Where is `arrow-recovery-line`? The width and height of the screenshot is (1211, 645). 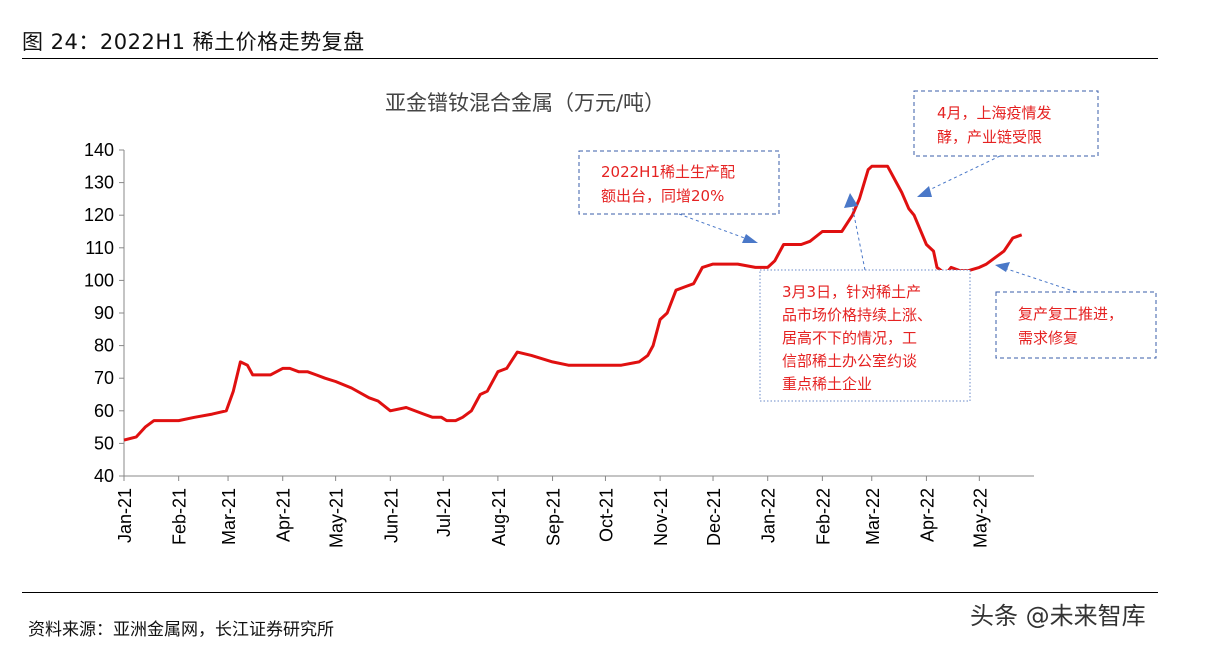
arrow-recovery-line is located at coordinates (1040, 280).